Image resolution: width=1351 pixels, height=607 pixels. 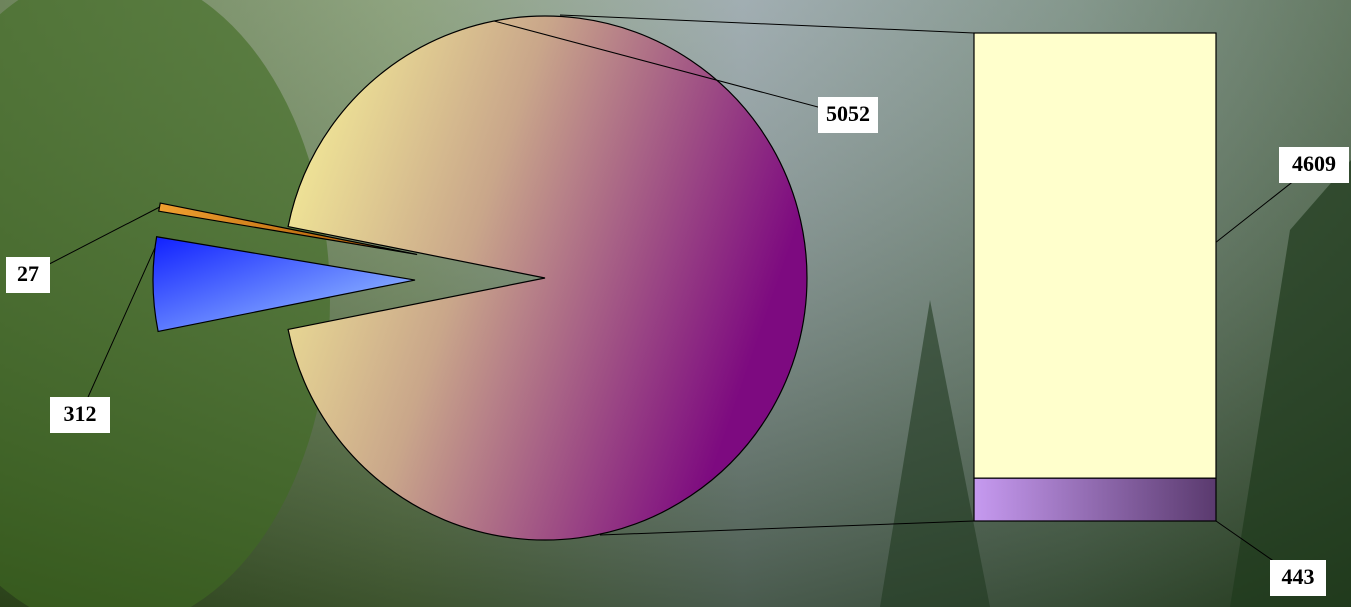 I want to click on data-label: 312, so click(x=80, y=413).